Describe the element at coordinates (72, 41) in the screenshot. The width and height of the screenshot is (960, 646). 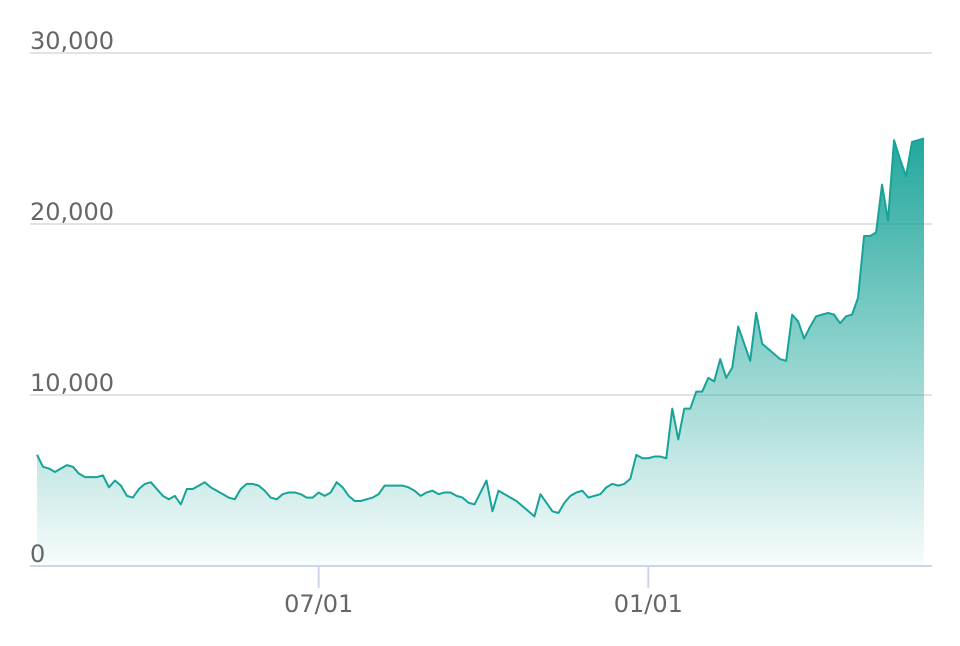
I see `y-tick-label: 30,000` at that location.